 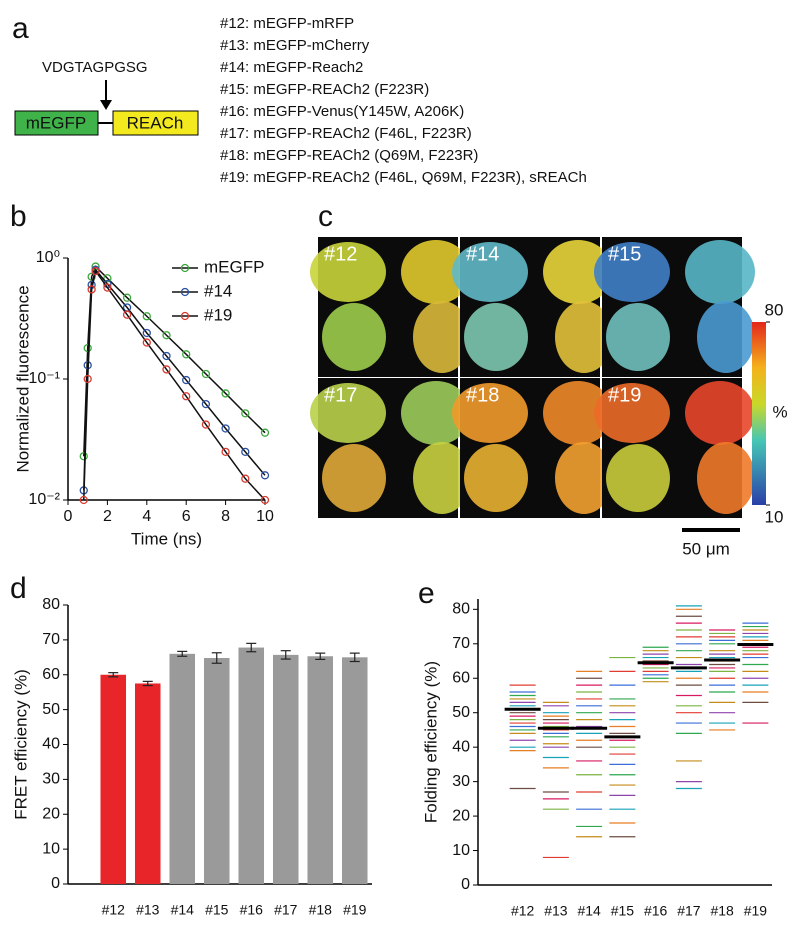 I want to click on variant-entry: #17: mEGFP-REACh2 (F46L, F223R), so click(x=346, y=133).